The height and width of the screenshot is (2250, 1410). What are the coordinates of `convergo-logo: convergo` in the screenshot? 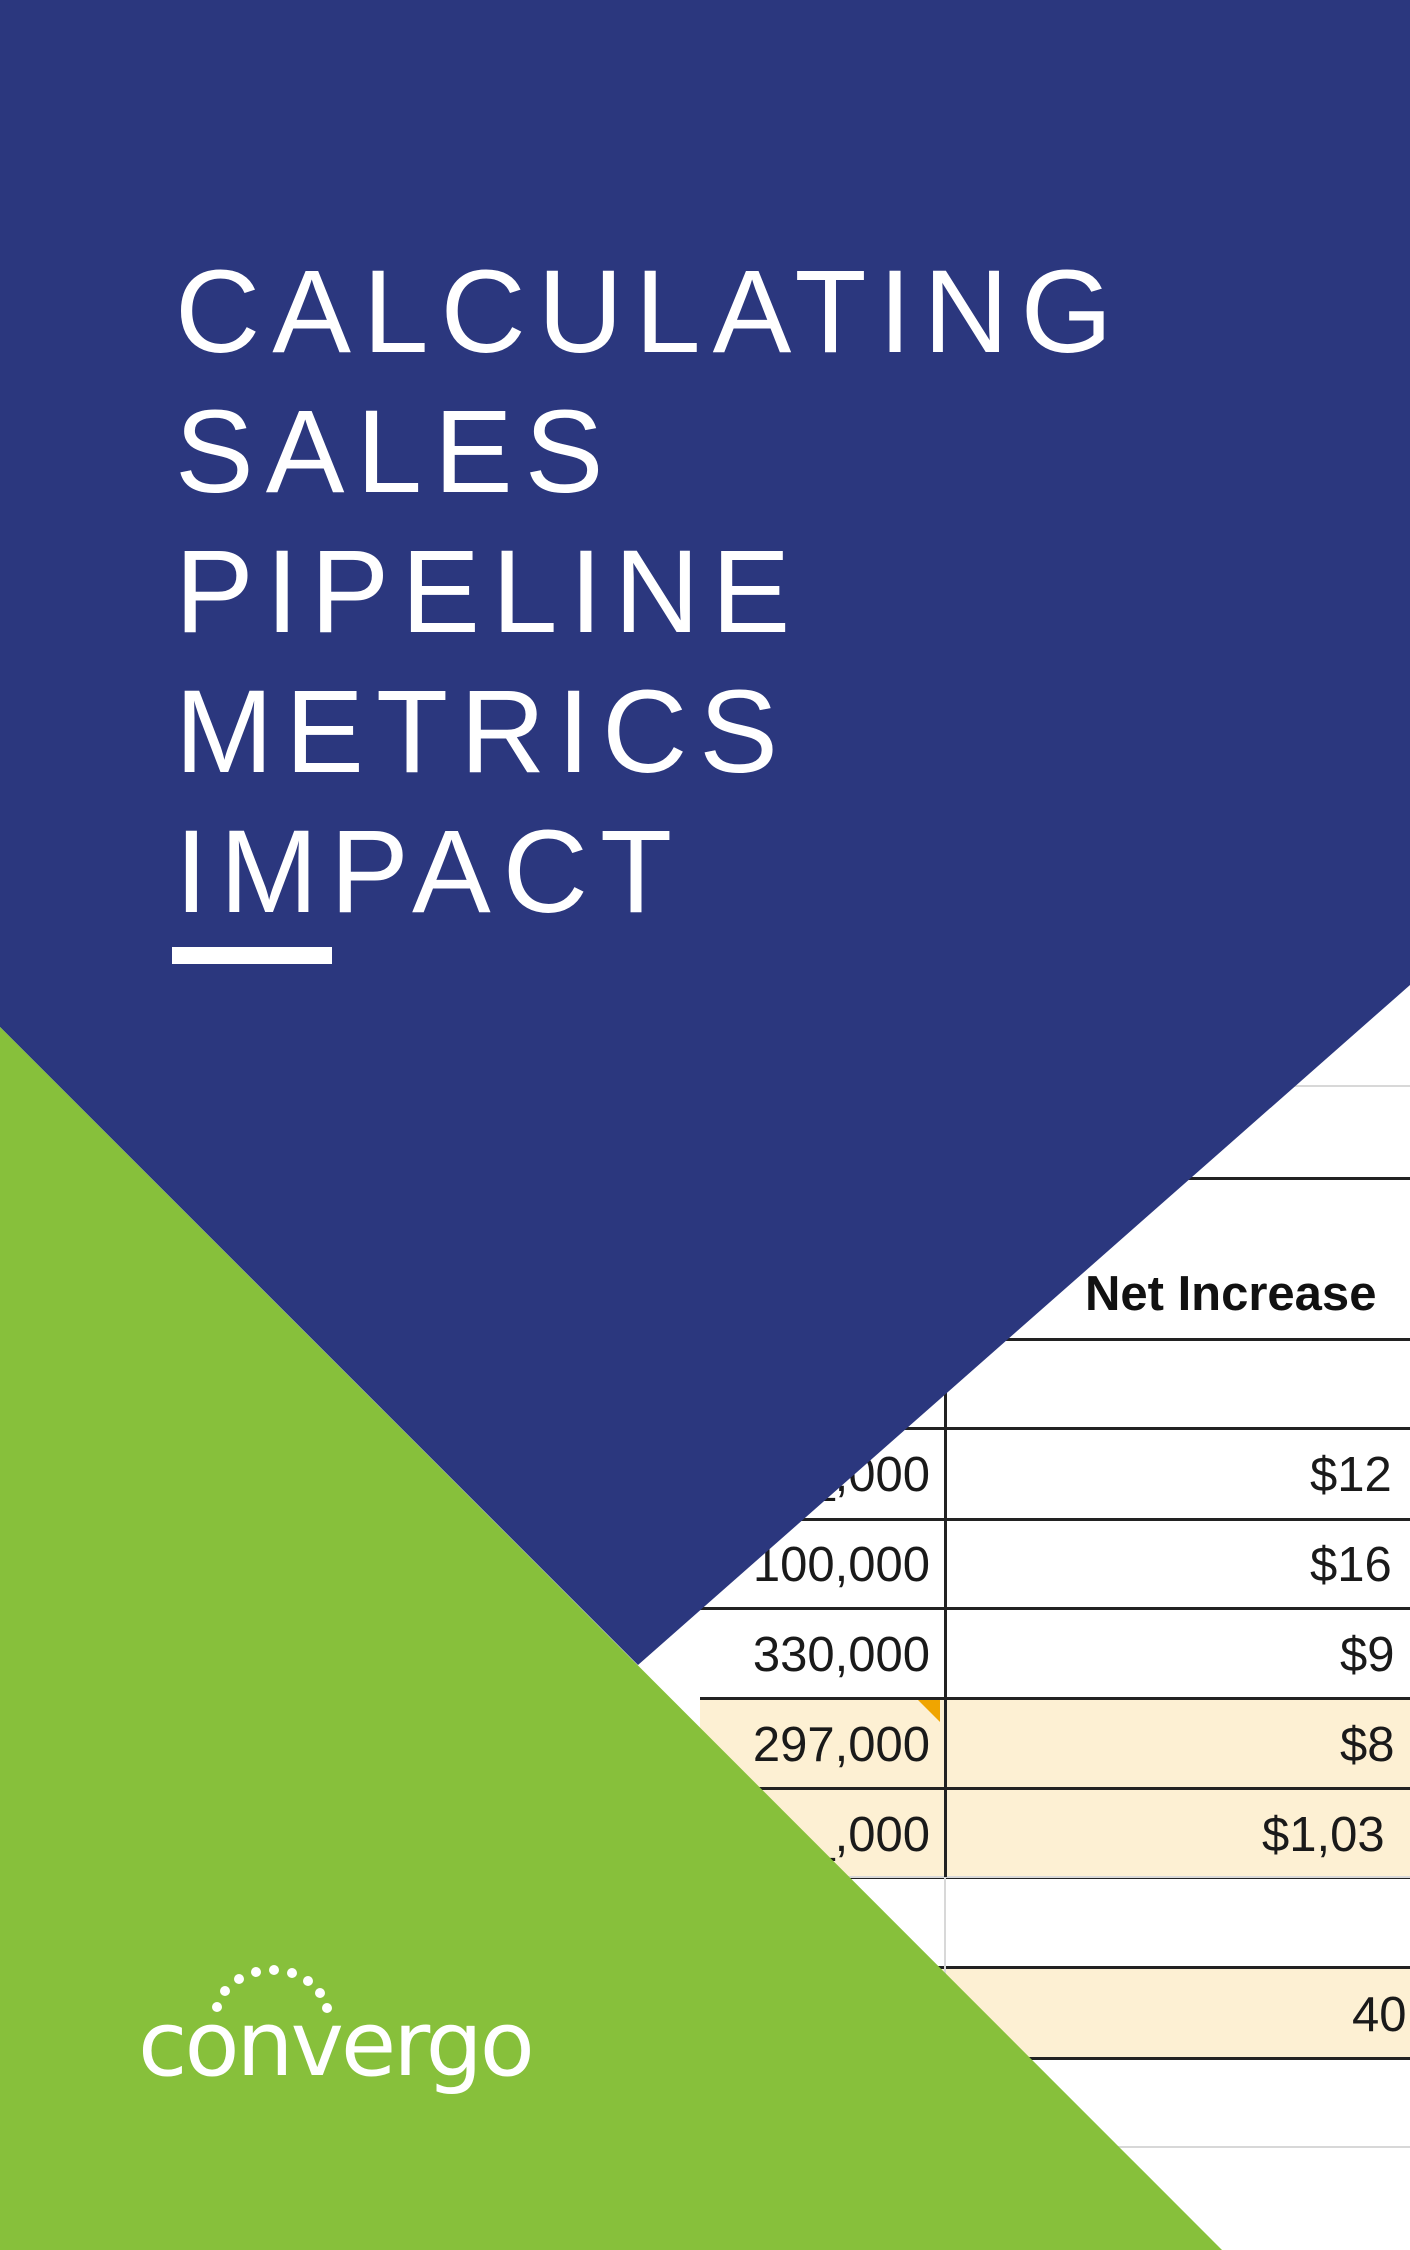 It's located at (345, 2040).